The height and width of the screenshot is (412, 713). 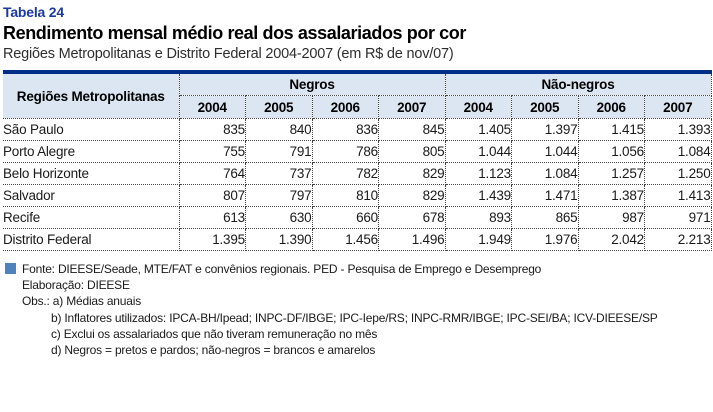 I want to click on value-cell: 755, so click(x=212, y=151).